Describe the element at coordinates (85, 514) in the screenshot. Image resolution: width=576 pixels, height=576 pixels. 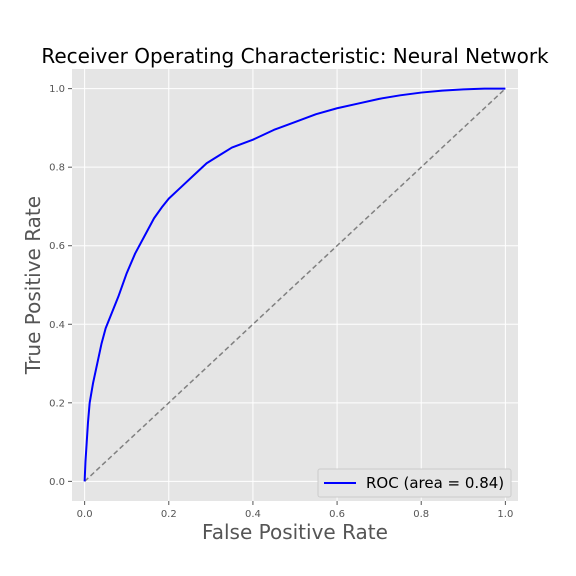
I see `x-tick-label: 0.0` at that location.